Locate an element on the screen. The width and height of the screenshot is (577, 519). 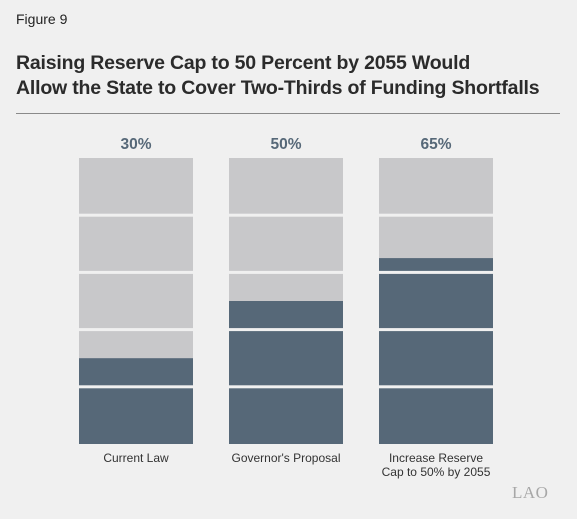
lao-logo: LAO is located at coordinates (530, 492).